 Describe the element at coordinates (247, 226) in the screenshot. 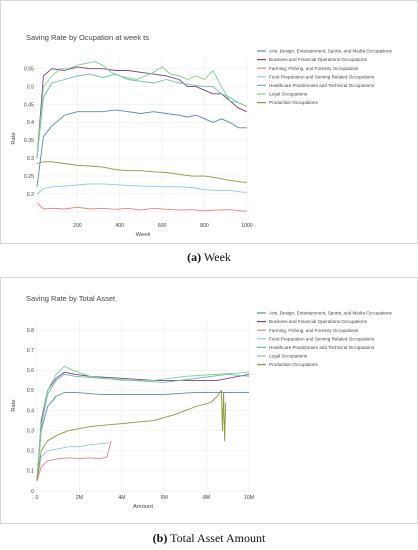

I see `week-x-tick-label: 1000` at that location.